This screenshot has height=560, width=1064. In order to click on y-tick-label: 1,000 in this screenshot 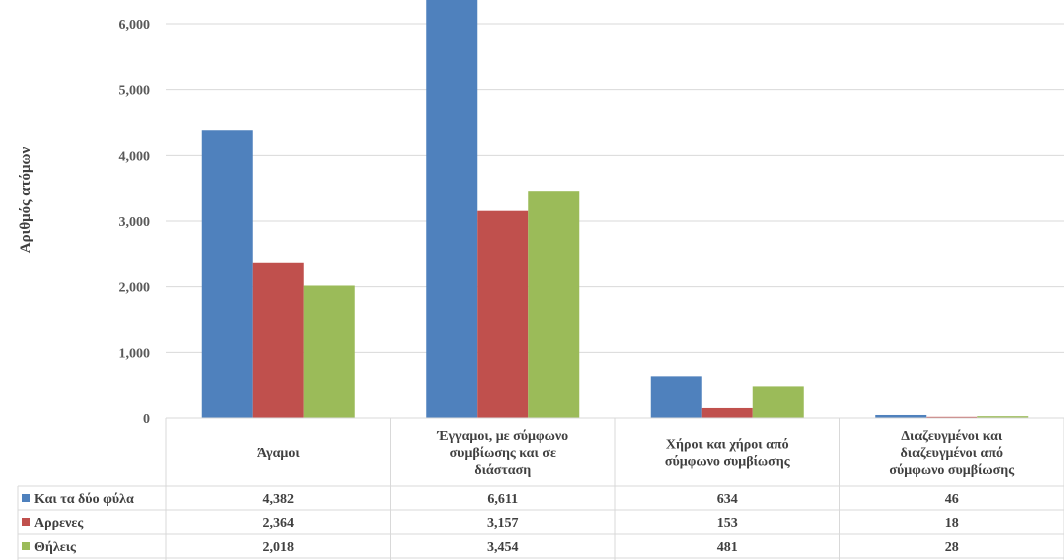, I will do `click(135, 353)`.